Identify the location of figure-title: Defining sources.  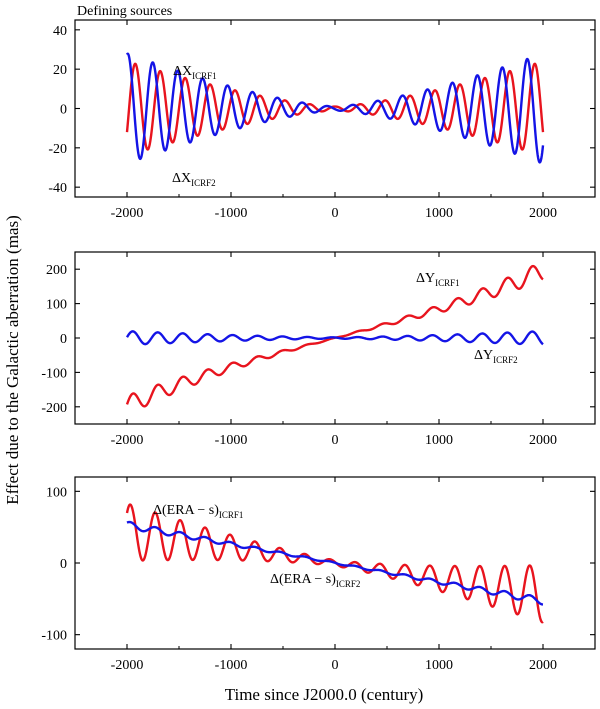
(124, 11).